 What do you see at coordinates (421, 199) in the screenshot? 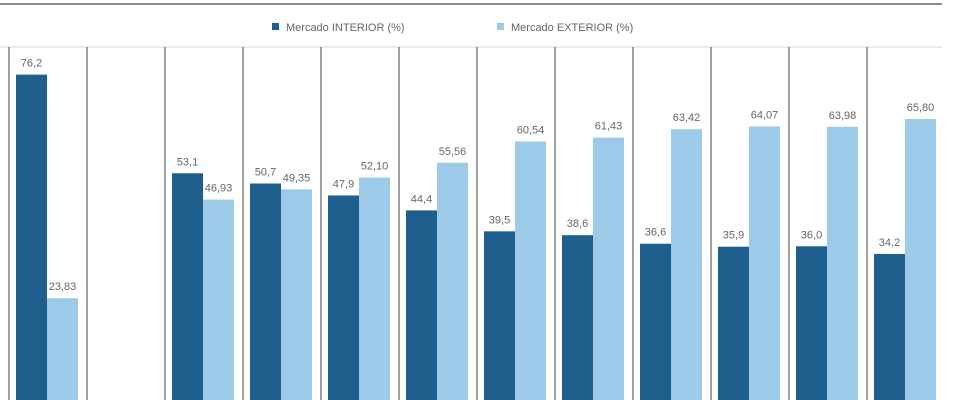
I see `data-label-interior: 44,4` at bounding box center [421, 199].